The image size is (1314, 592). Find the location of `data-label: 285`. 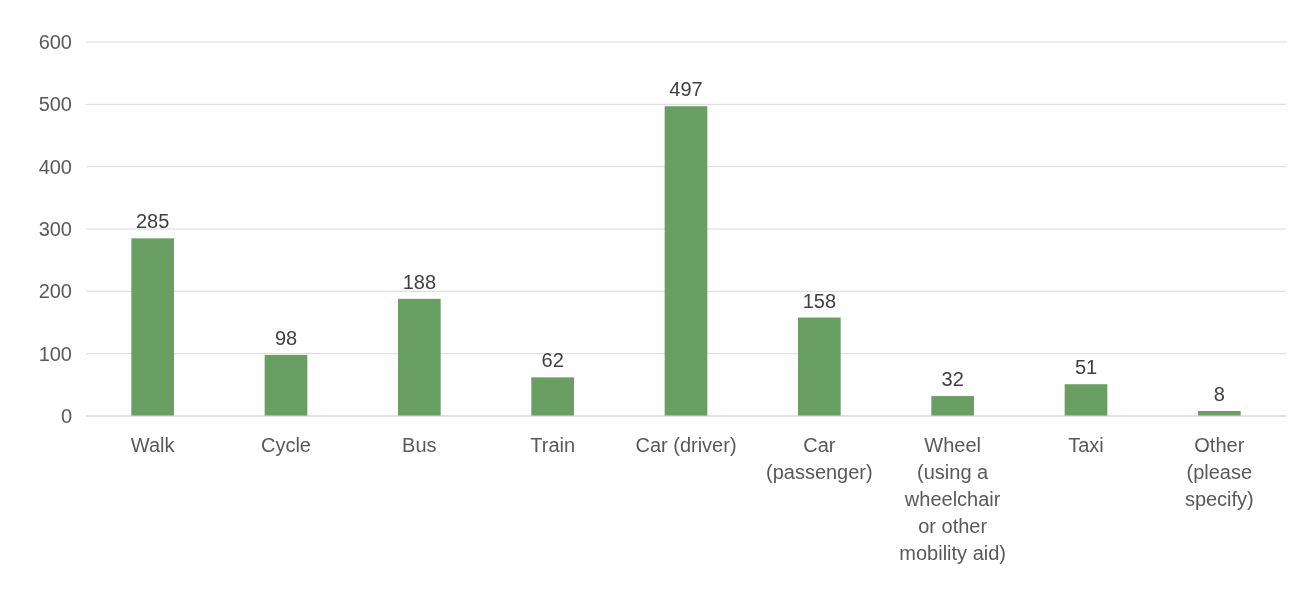

data-label: 285 is located at coordinates (152, 221).